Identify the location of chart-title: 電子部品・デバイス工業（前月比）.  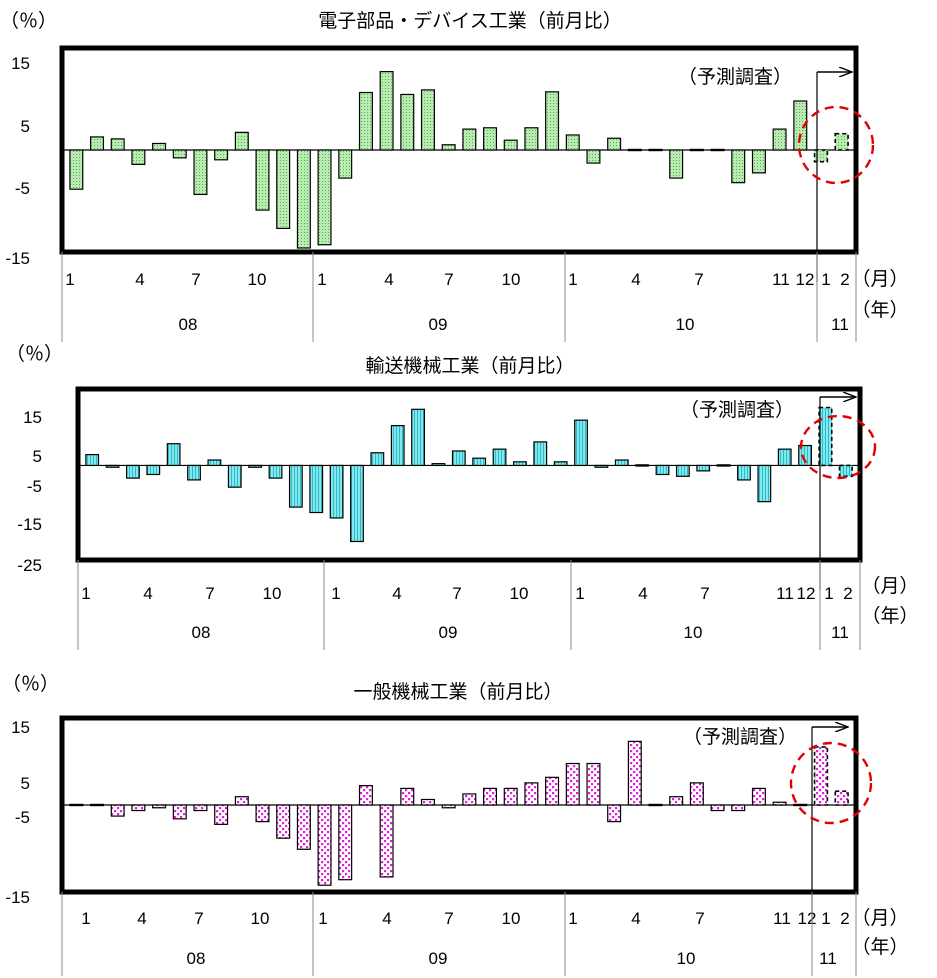
(469, 21).